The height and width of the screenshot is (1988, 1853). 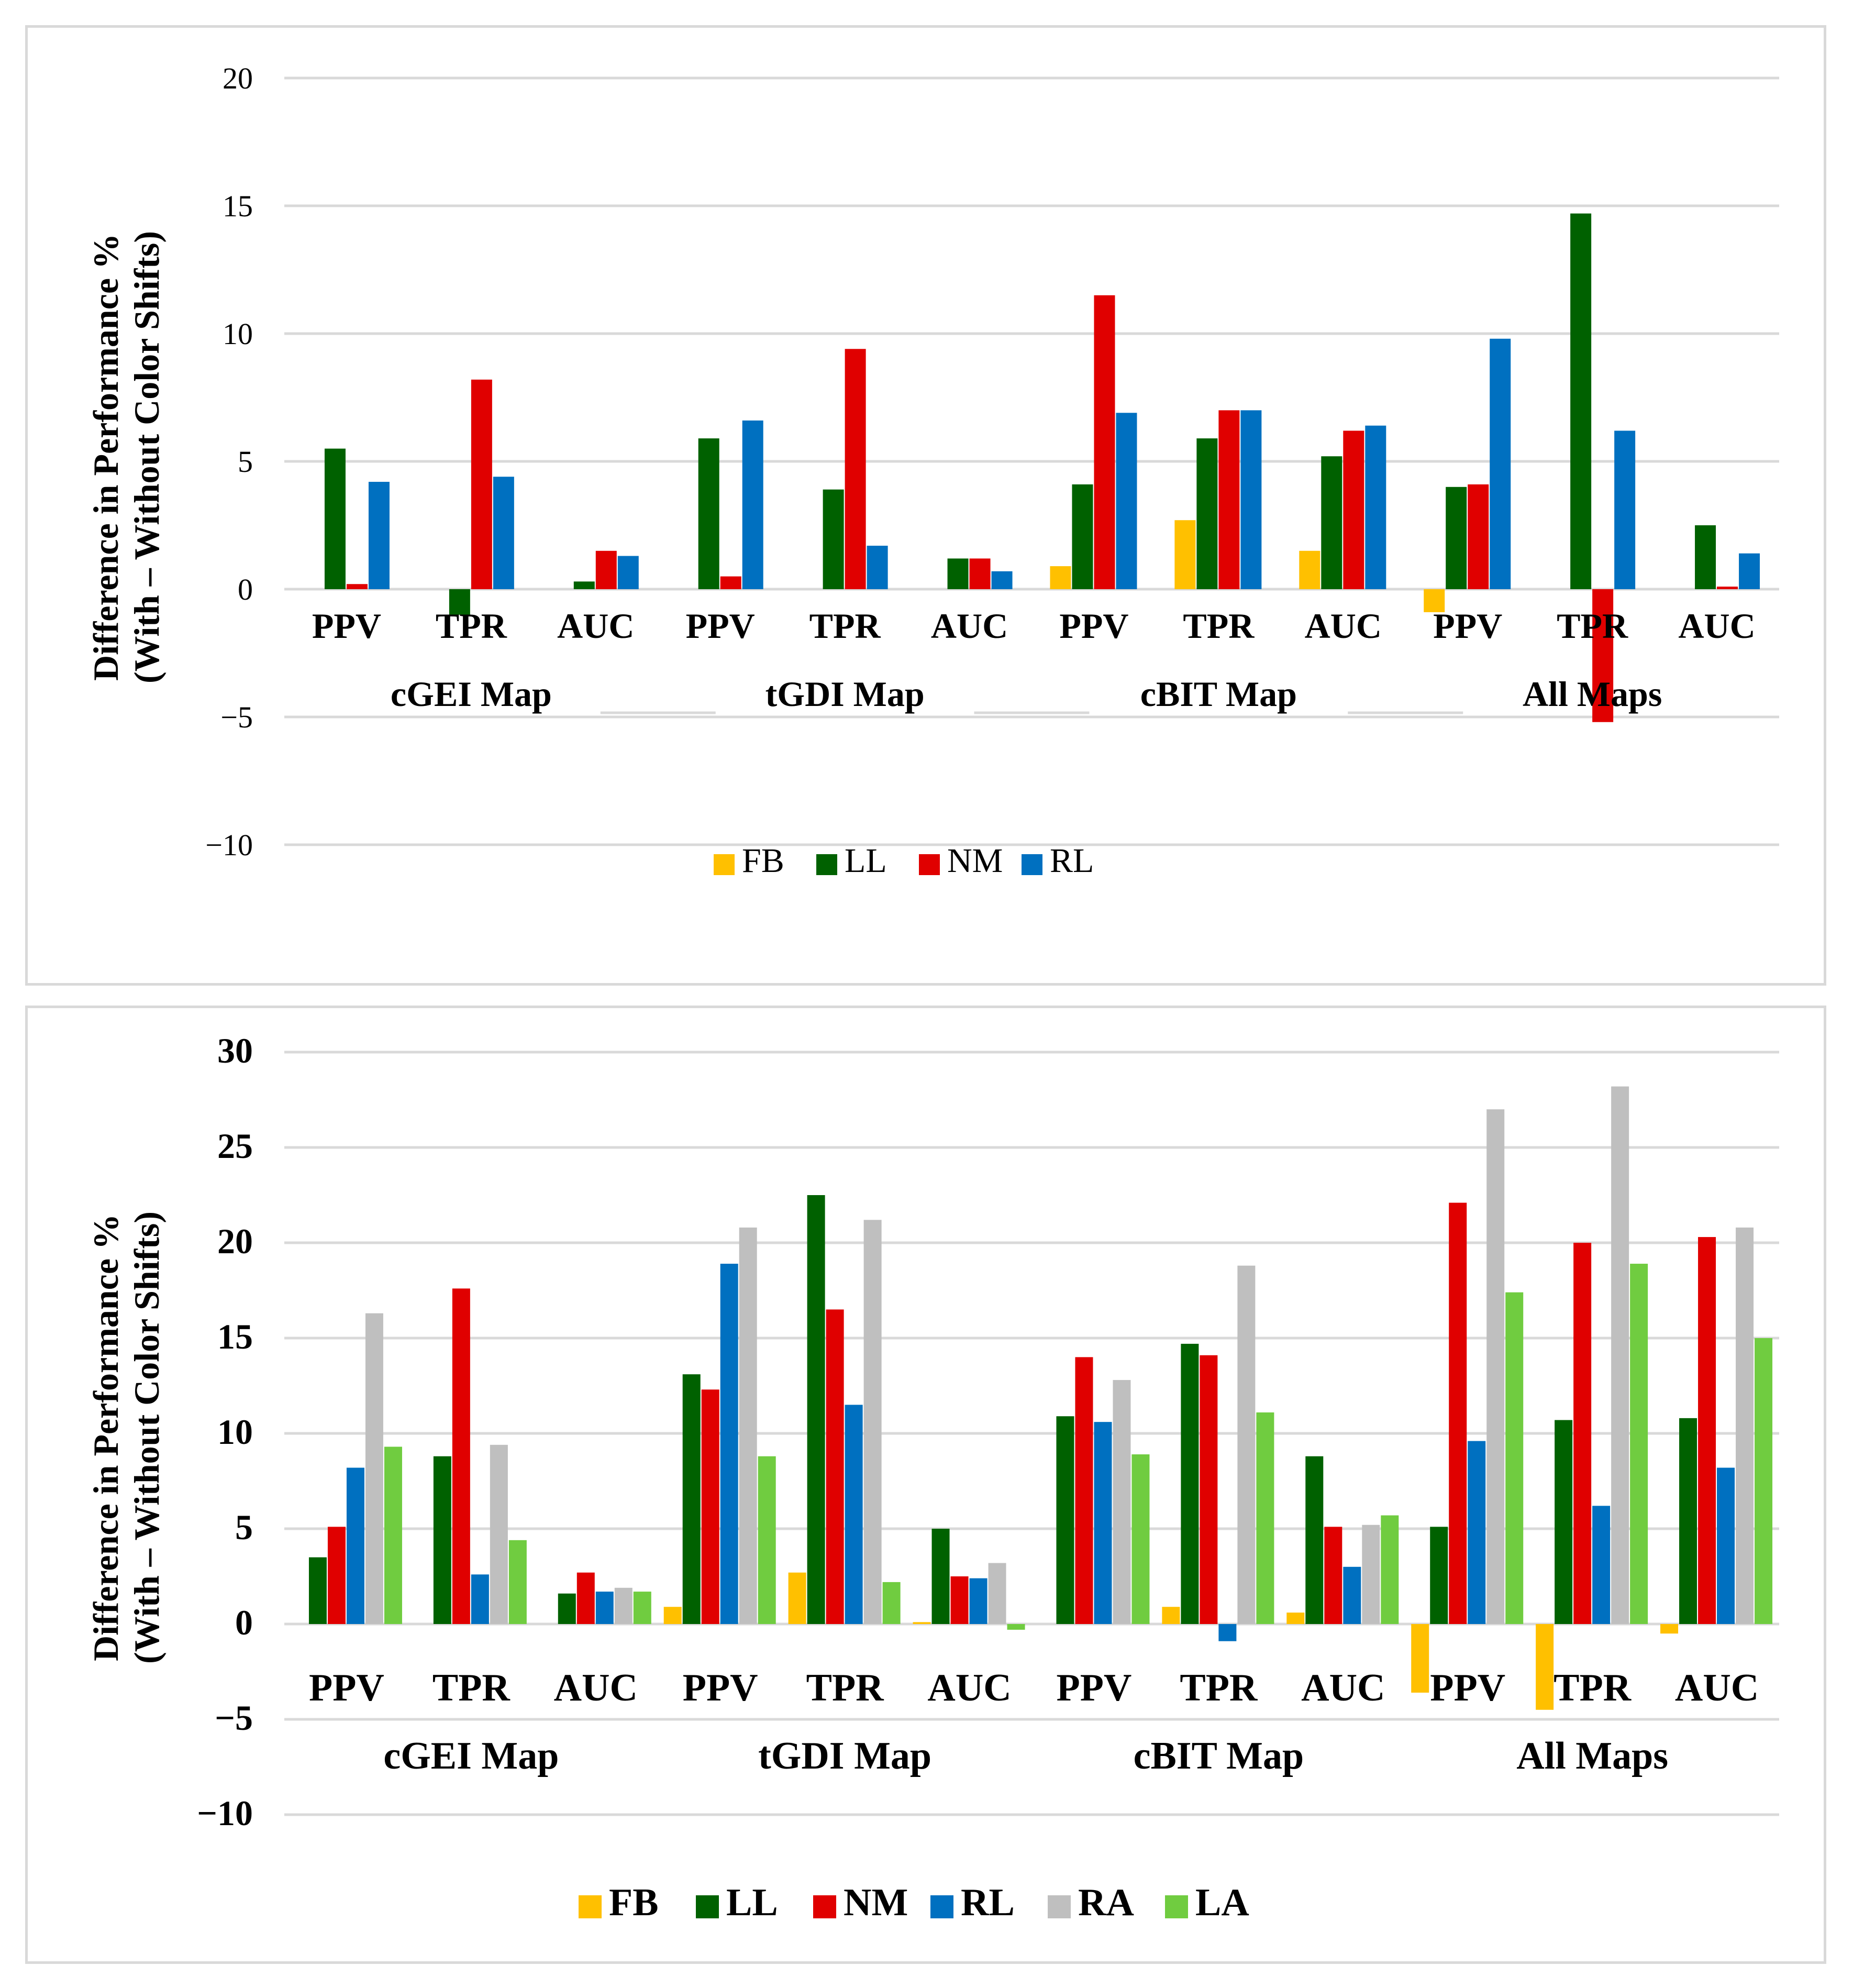 I want to click on legend-swatch-nm, so click(x=929, y=865).